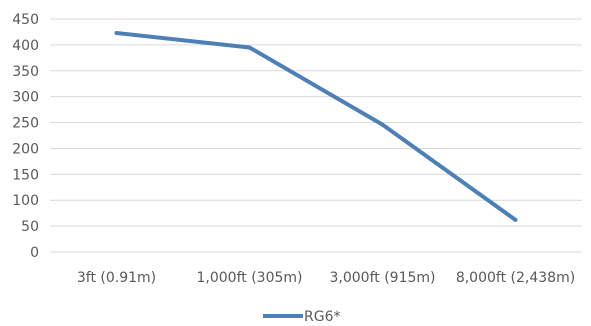  I want to click on y-tick-label: 200, so click(25, 149).